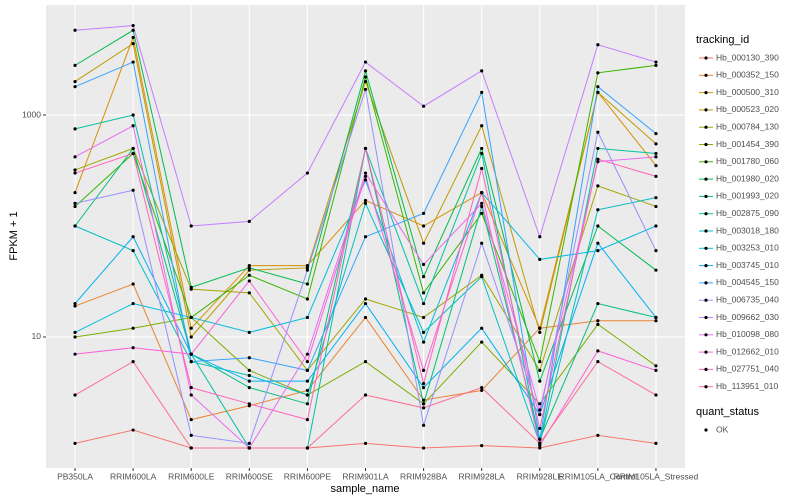  I want to click on legend-label: Hb_000352_150, so click(747, 75).